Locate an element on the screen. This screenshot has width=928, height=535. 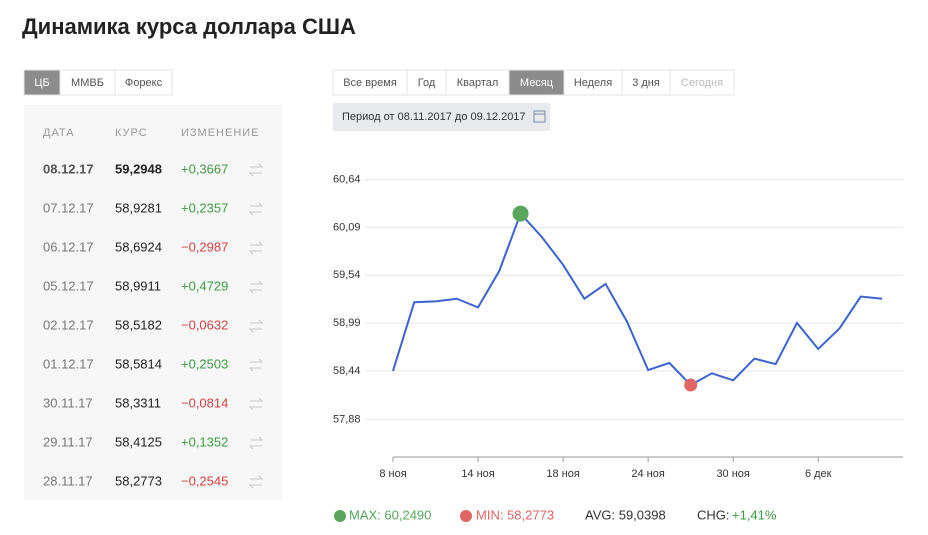
tab-label: Все время is located at coordinates (370, 83).